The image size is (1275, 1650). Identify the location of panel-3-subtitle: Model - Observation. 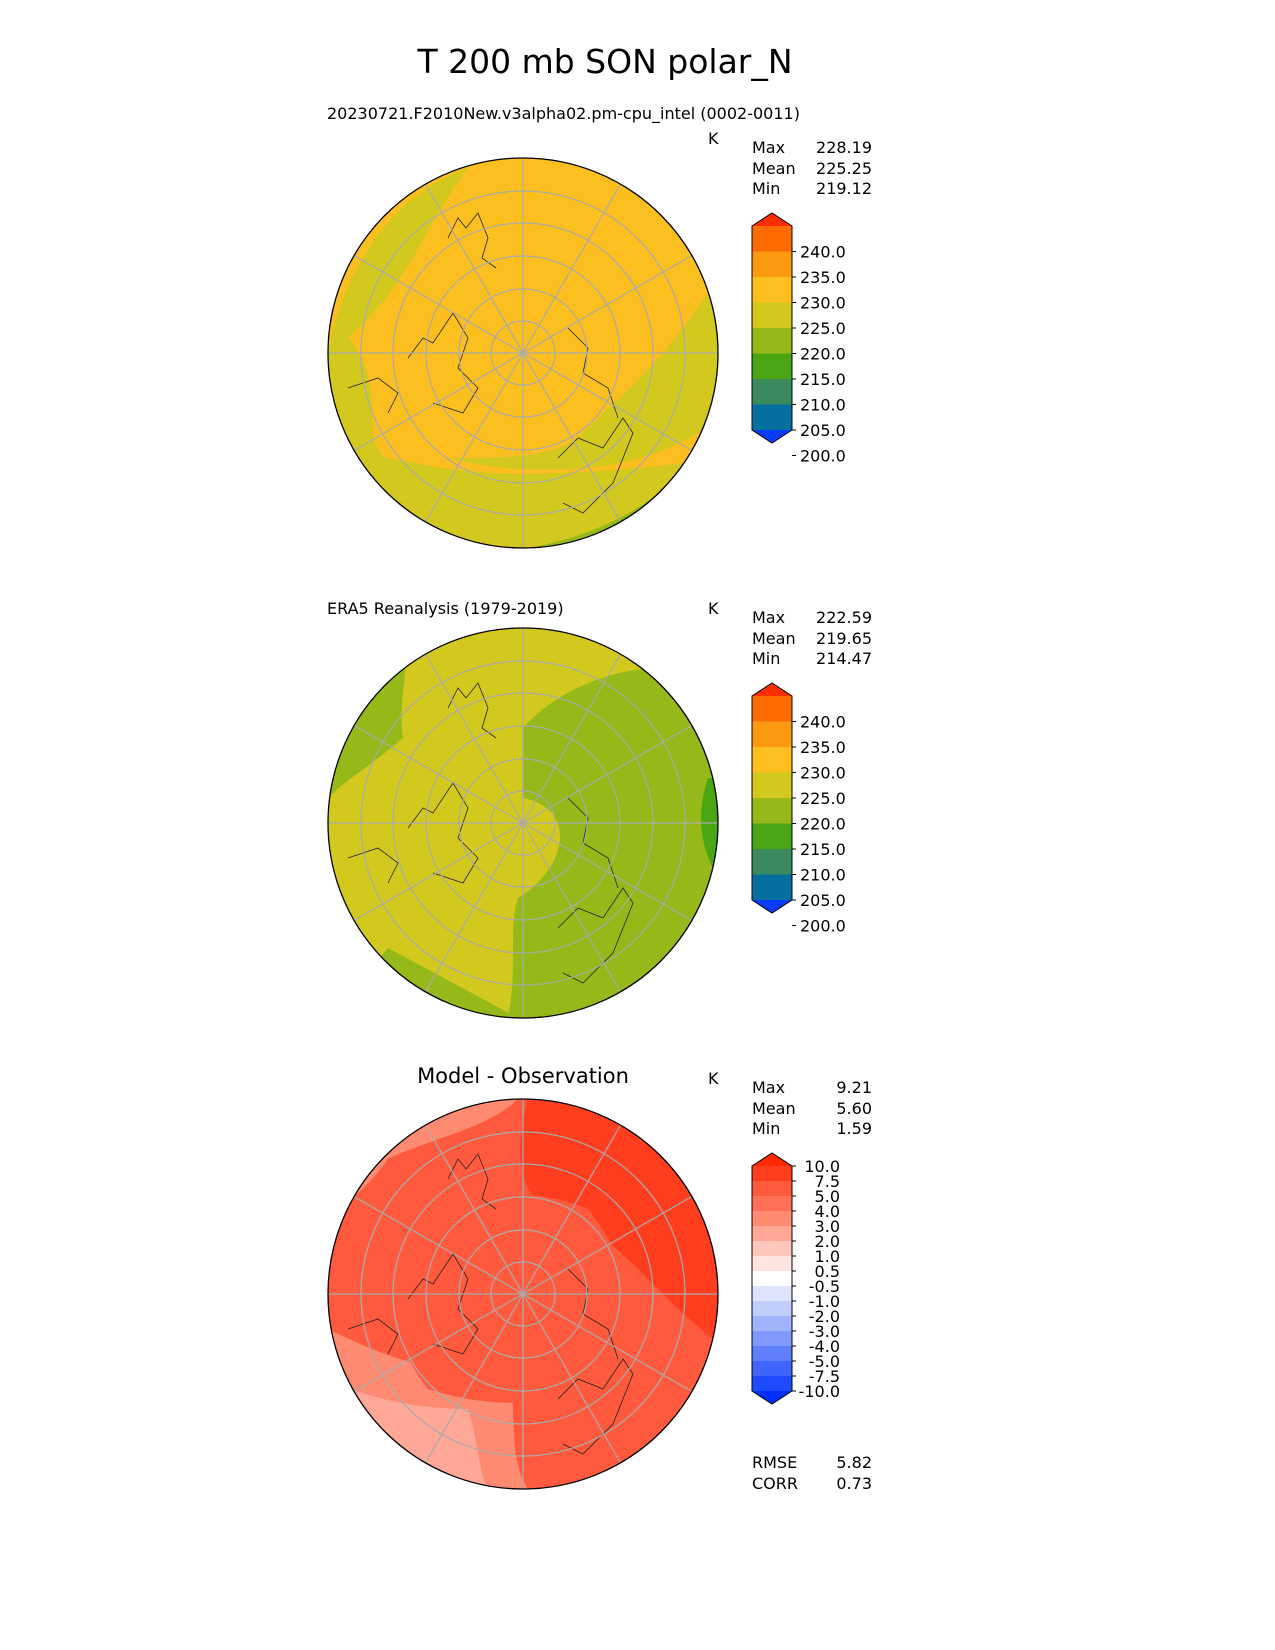
(523, 1076).